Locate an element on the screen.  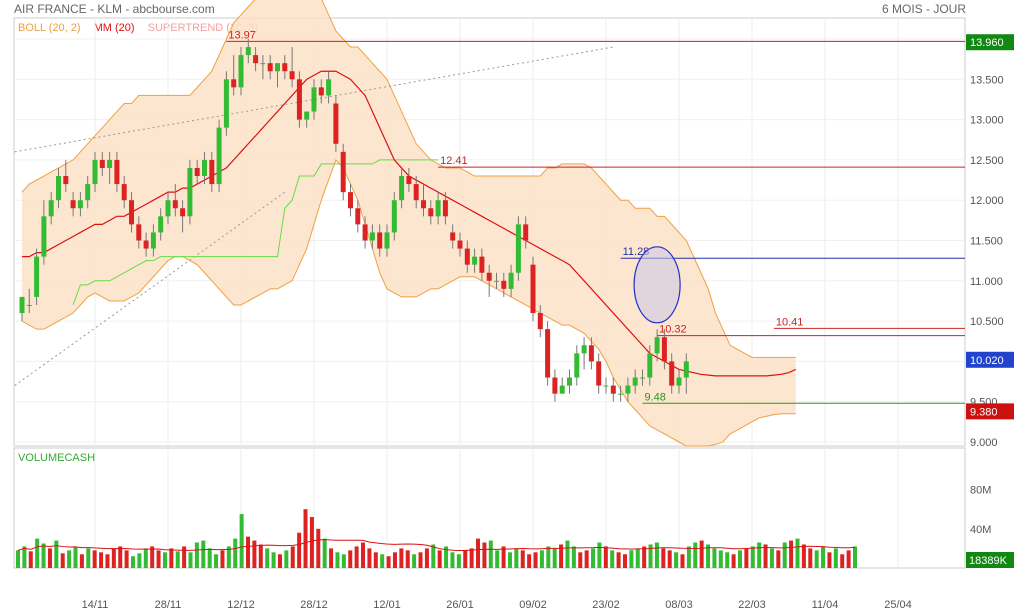
price-badge is located at coordinates (990, 359).